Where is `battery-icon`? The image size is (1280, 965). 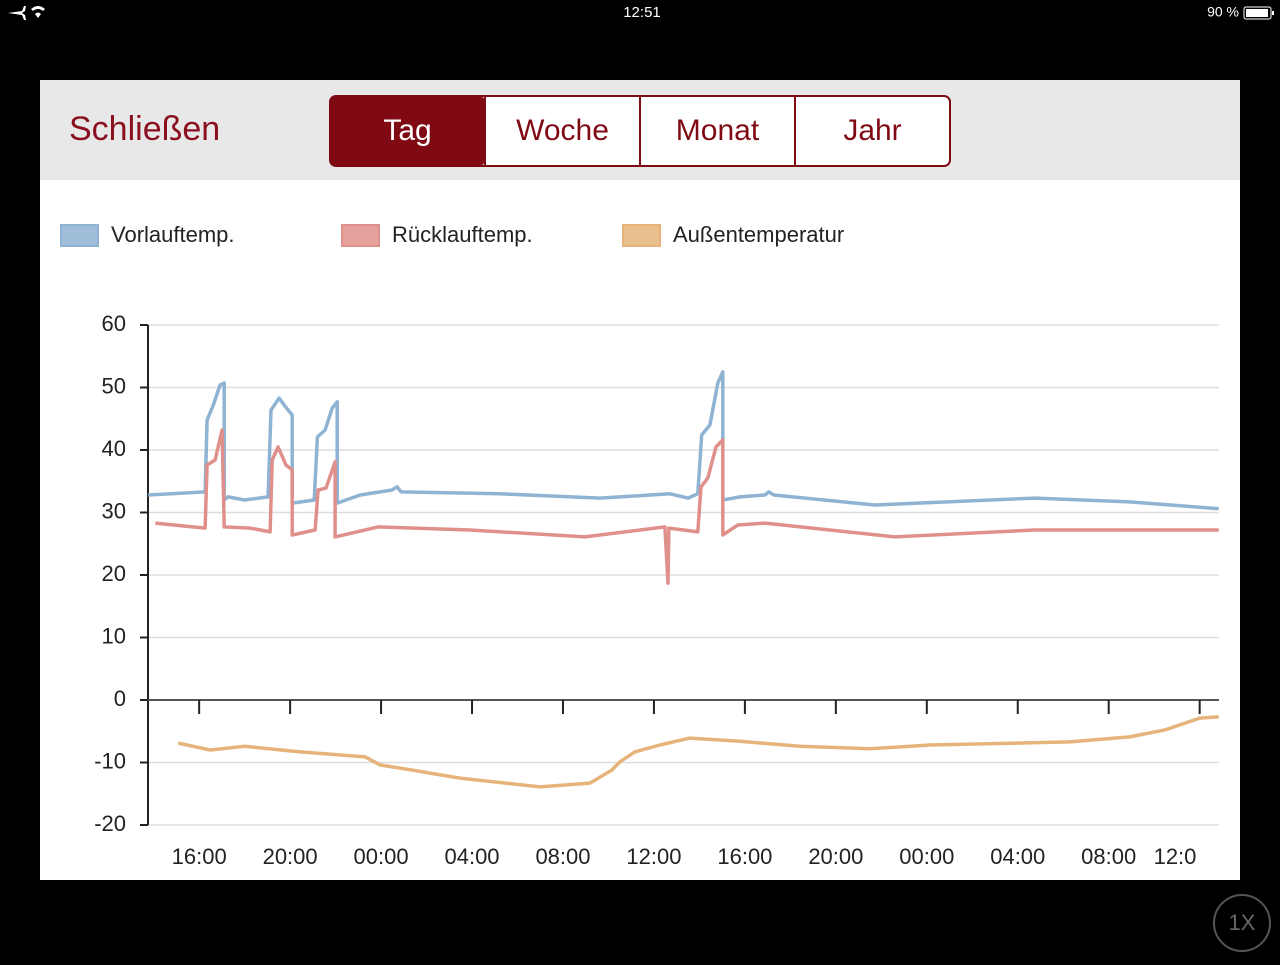
battery-icon is located at coordinates (1257, 13).